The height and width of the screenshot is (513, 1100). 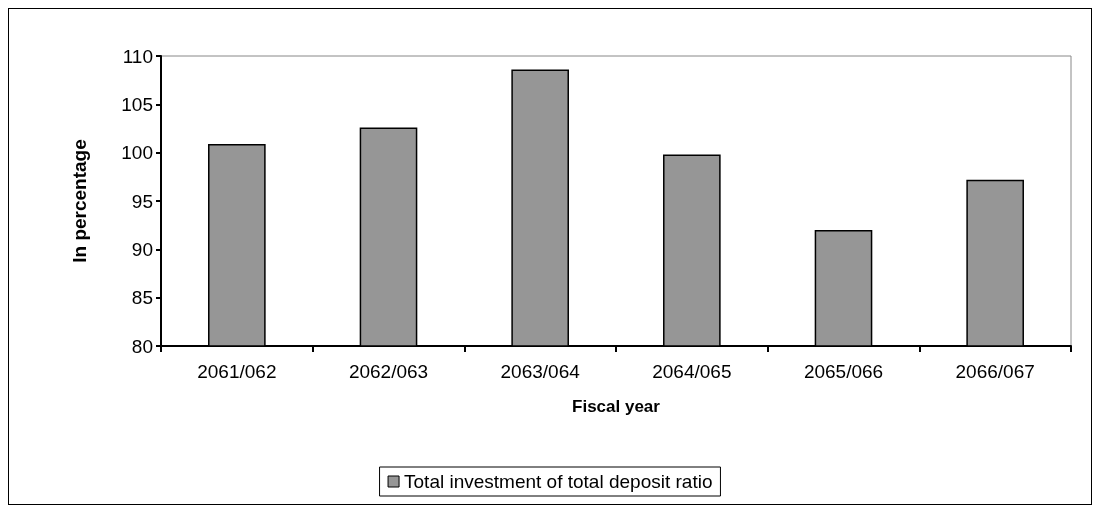 I want to click on x-tick-label: 2064/065, so click(x=692, y=371).